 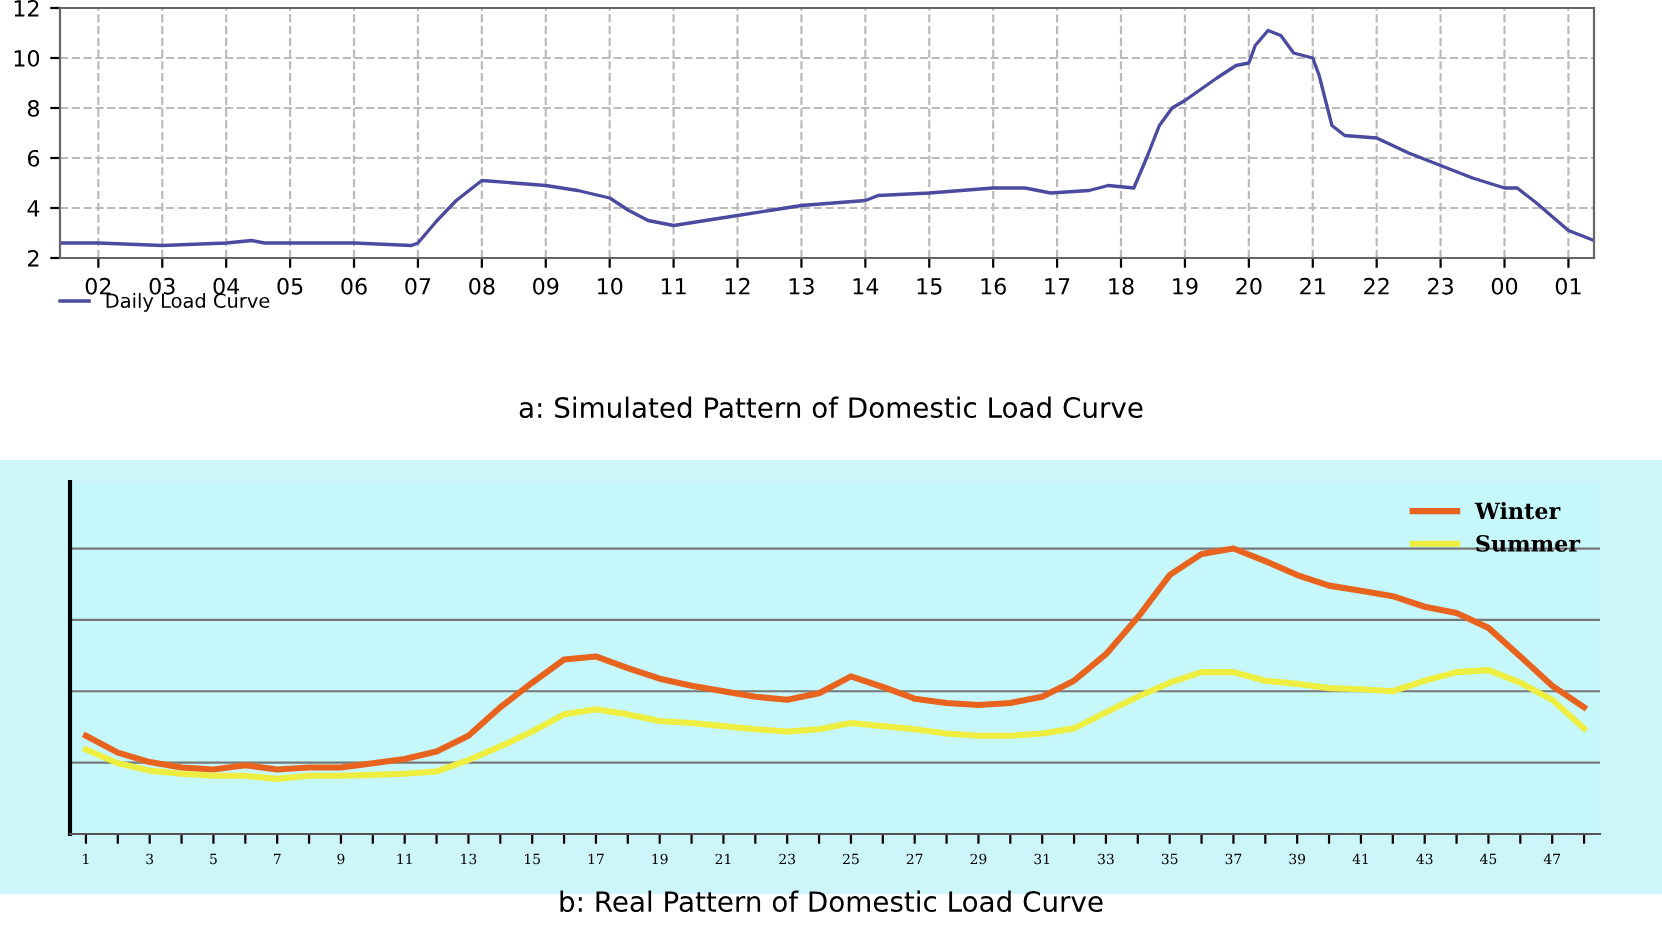 What do you see at coordinates (482, 286) in the screenshot?
I see `x-tick-label: 08` at bounding box center [482, 286].